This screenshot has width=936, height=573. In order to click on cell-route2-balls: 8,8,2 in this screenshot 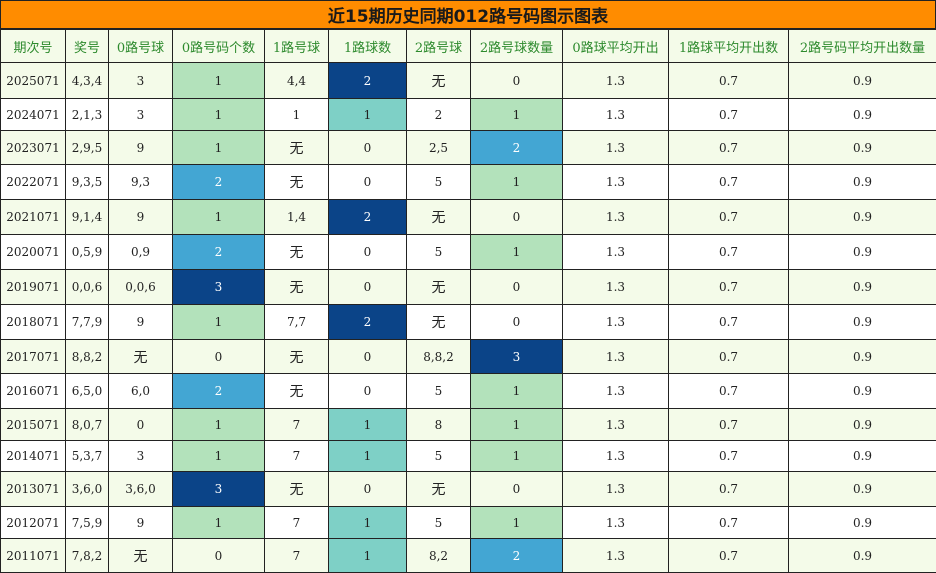, I will do `click(438, 356)`.